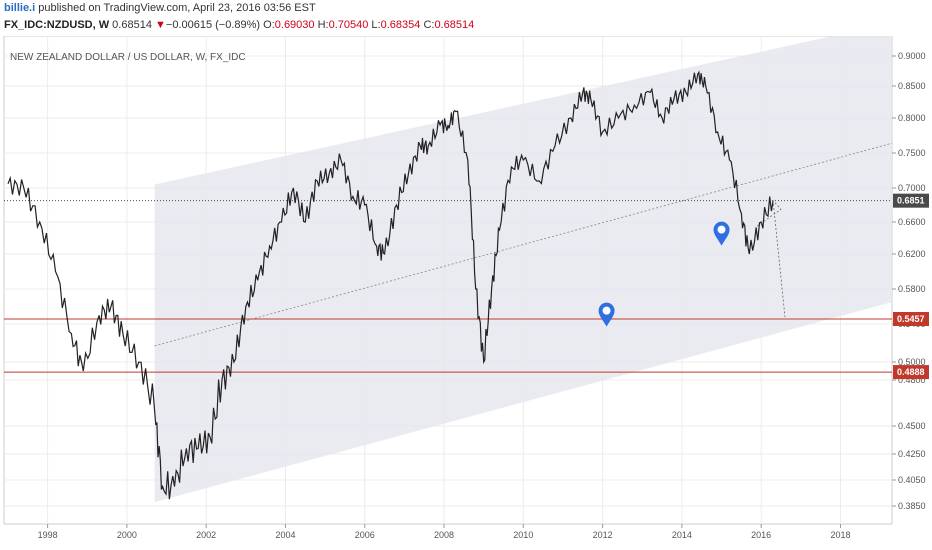 This screenshot has width=932, height=550. What do you see at coordinates (912, 254) in the screenshot?
I see `y-tick-label: 0.6200` at bounding box center [912, 254].